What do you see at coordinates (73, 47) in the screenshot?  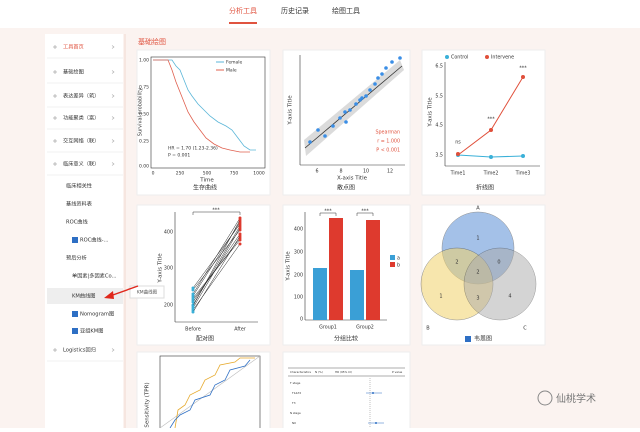 I see `sidebar-item: 工具首页` at bounding box center [73, 47].